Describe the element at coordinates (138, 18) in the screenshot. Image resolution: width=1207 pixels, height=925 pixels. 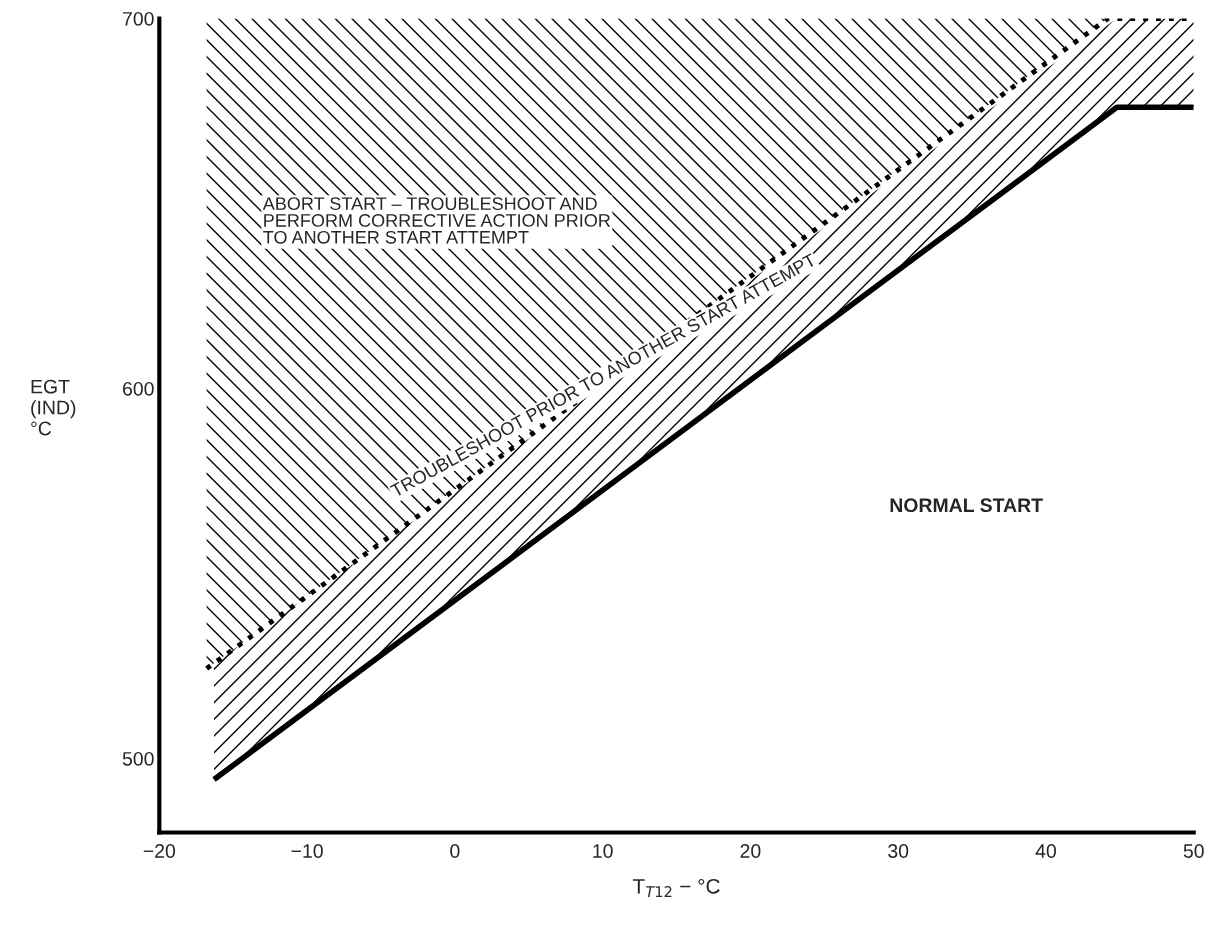
I see `y-tick-label: 700` at that location.